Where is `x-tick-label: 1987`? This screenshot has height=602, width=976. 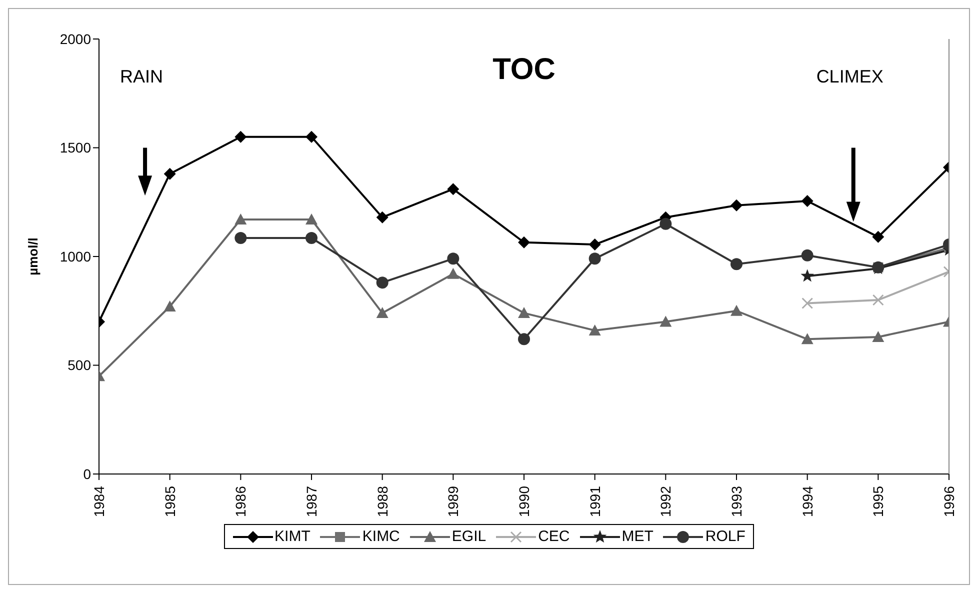
x-tick-label: 1987 is located at coordinates (312, 502).